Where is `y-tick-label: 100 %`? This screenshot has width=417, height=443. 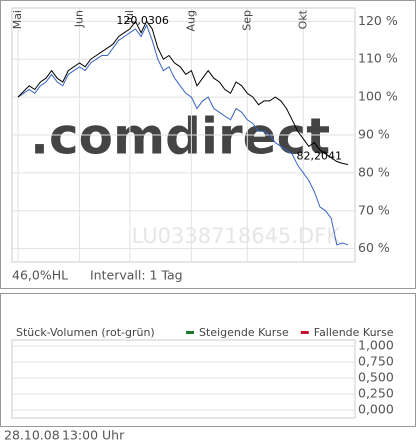
y-tick-label: 100 % is located at coordinates (378, 96).